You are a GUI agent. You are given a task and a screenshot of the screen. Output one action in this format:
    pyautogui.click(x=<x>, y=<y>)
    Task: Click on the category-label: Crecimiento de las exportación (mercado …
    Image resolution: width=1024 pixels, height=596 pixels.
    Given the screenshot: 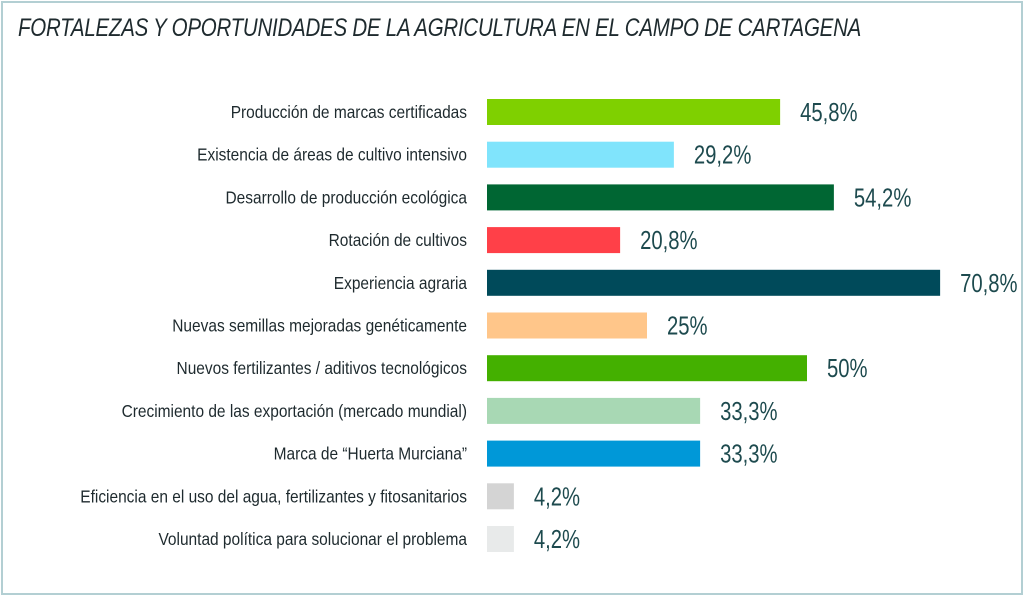 What is the action you would take?
    pyautogui.click(x=294, y=411)
    